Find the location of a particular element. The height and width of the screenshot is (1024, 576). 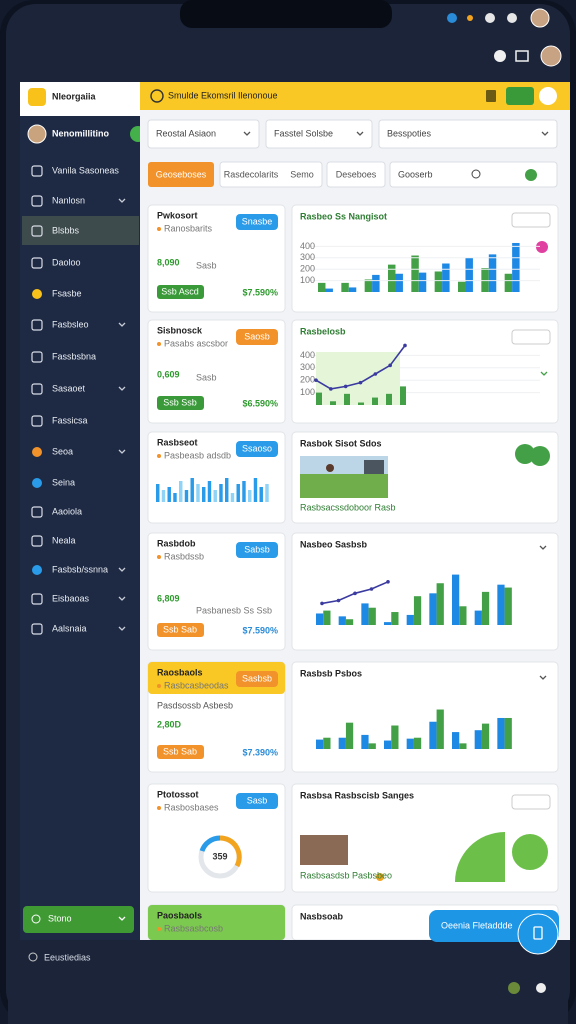

menu-item: Nanlosn is located at coordinates (68, 200).